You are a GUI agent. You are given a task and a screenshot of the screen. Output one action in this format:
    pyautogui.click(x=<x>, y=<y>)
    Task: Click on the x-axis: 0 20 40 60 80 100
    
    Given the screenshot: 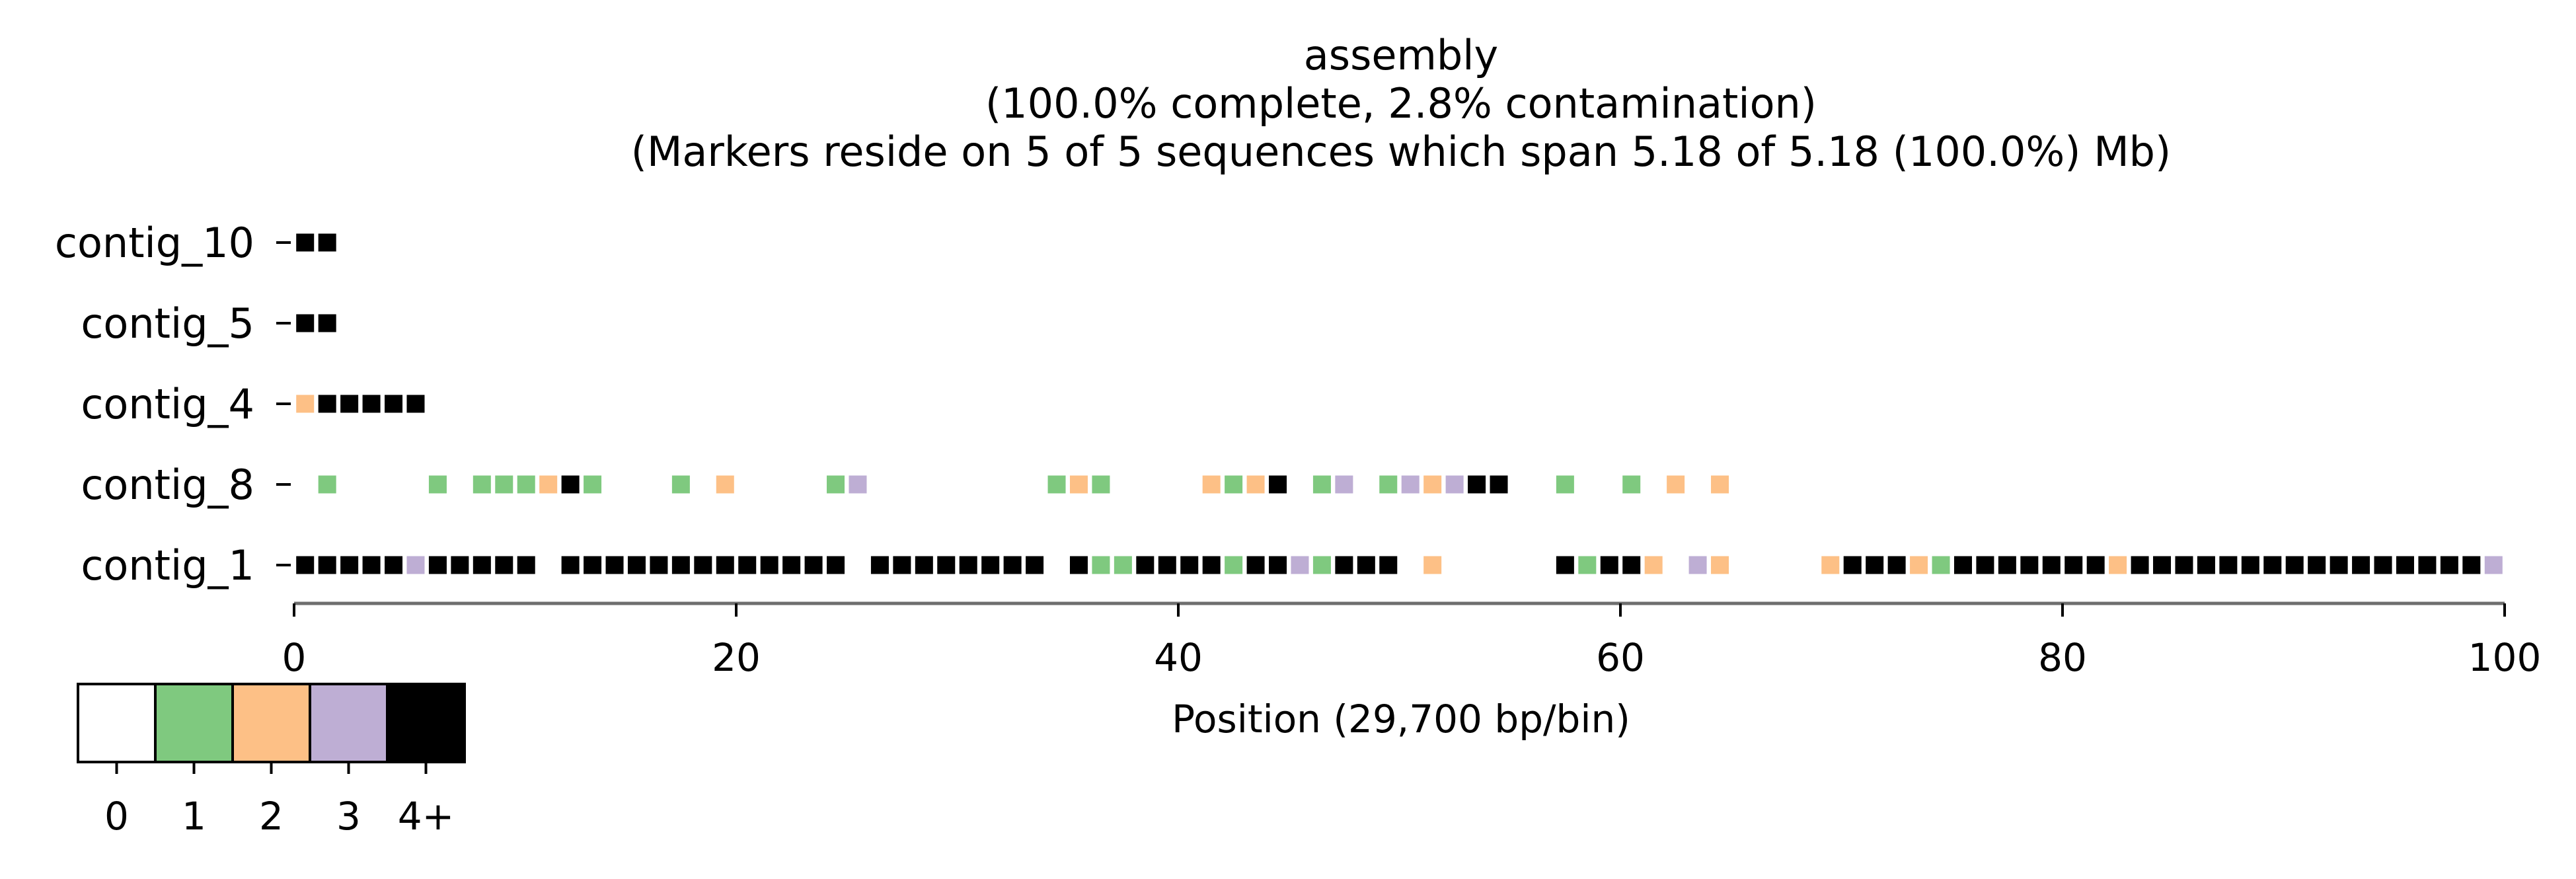 What is the action you would take?
    pyautogui.click(x=1411, y=640)
    